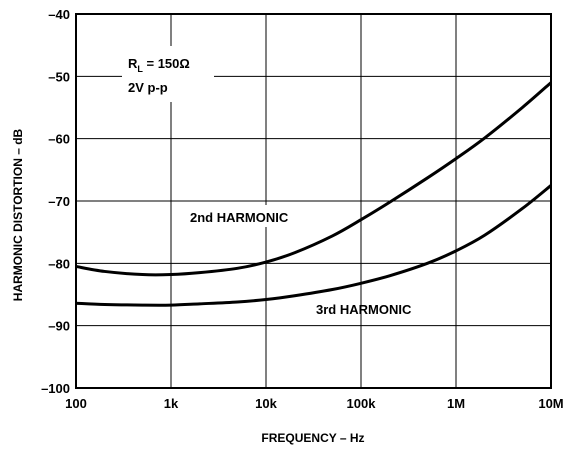  Describe the element at coordinates (266, 403) in the screenshot. I see `x-tick-label: 10k` at that location.